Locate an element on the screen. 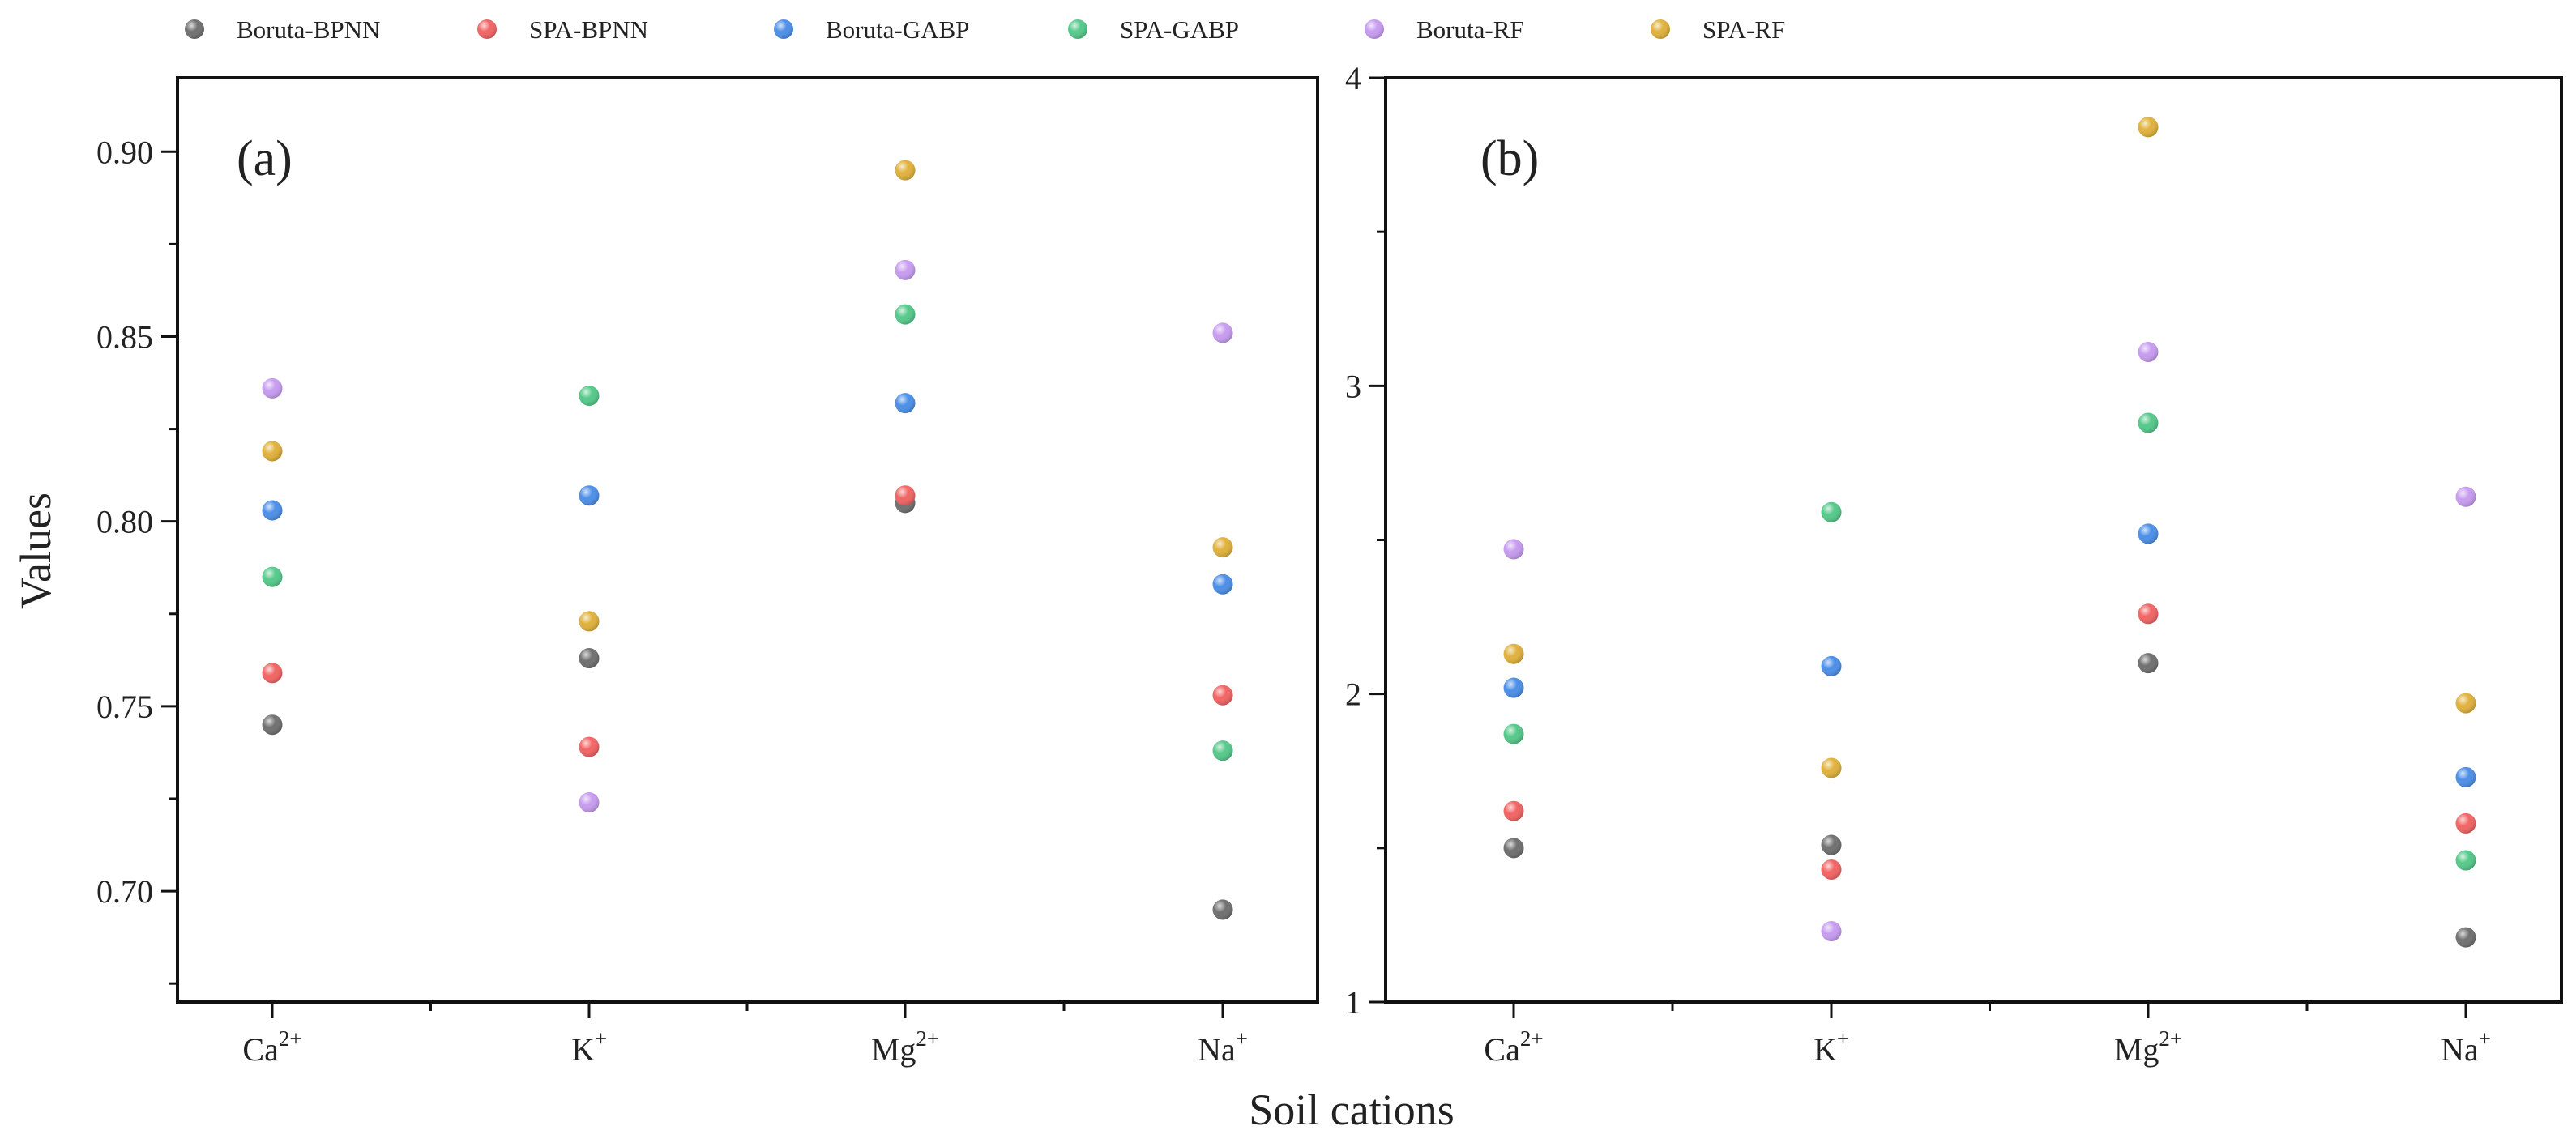  y-axis-title: Values is located at coordinates (35, 551).